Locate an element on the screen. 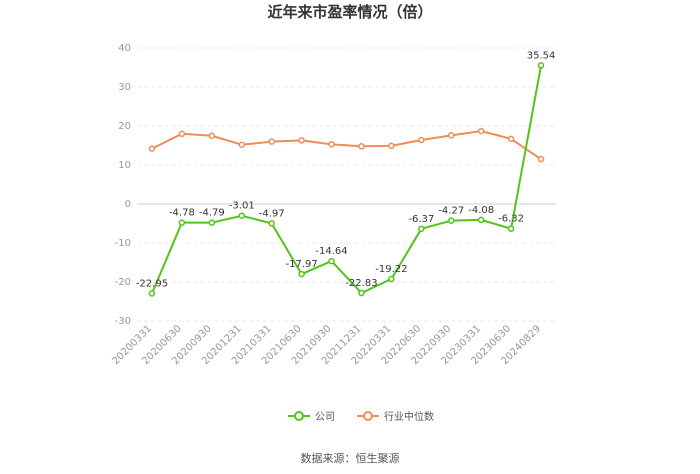 The height and width of the screenshot is (474, 700). source-text: 数据来源：恒生聚源 is located at coordinates (350, 458).